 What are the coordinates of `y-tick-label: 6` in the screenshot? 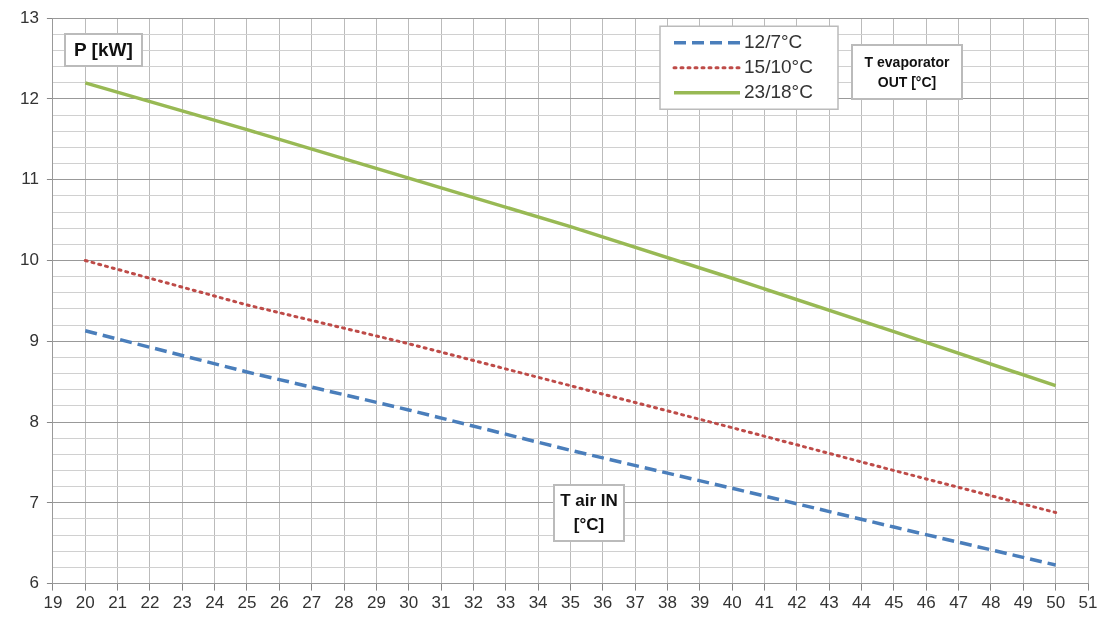 It's located at (34, 583).